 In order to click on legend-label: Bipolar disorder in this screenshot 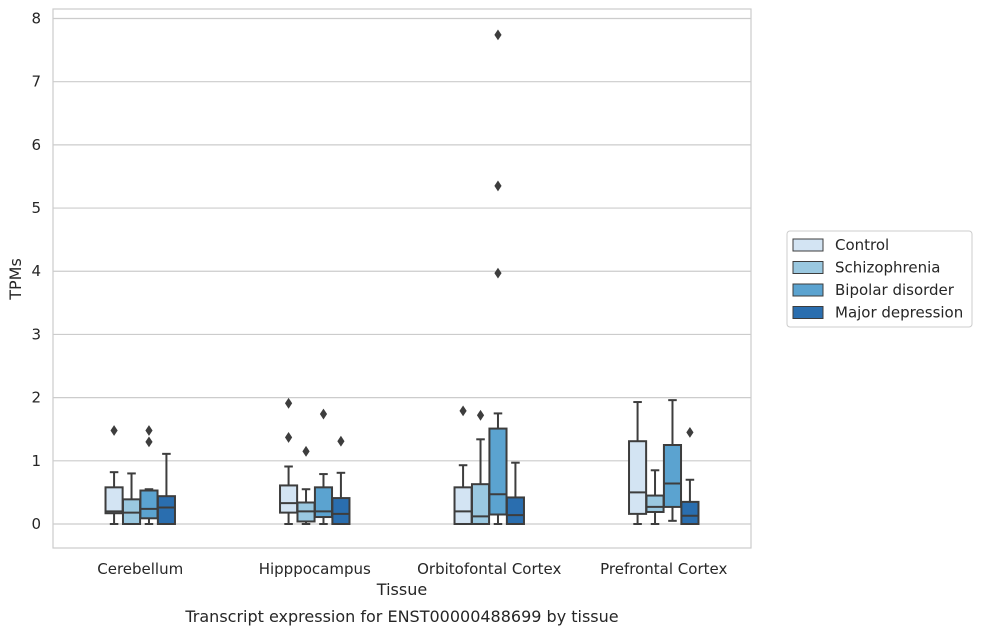, I will do `click(895, 290)`.